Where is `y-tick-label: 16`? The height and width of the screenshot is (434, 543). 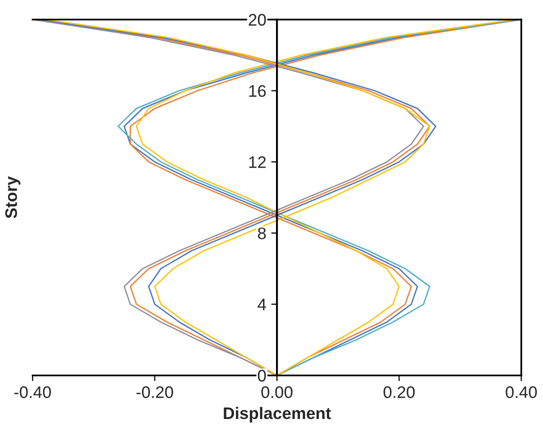 y-tick-label: 16 is located at coordinates (257, 91).